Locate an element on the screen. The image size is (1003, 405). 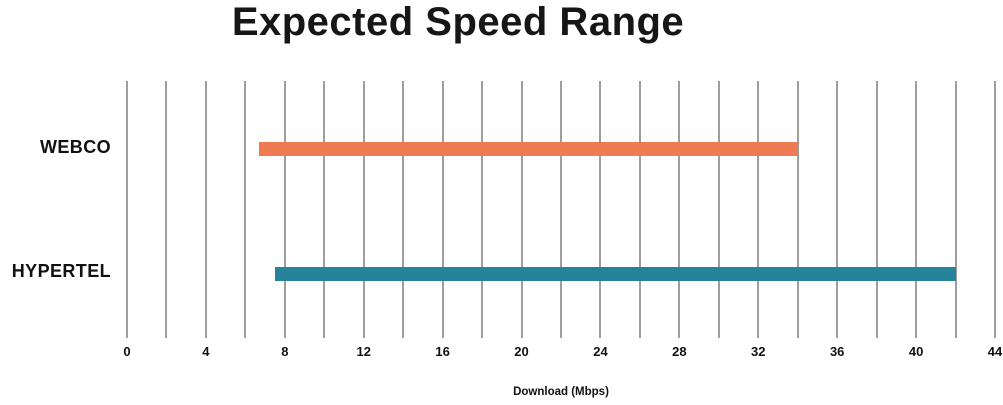
x-axis-label: Download (Mbps) is located at coordinates (561, 392).